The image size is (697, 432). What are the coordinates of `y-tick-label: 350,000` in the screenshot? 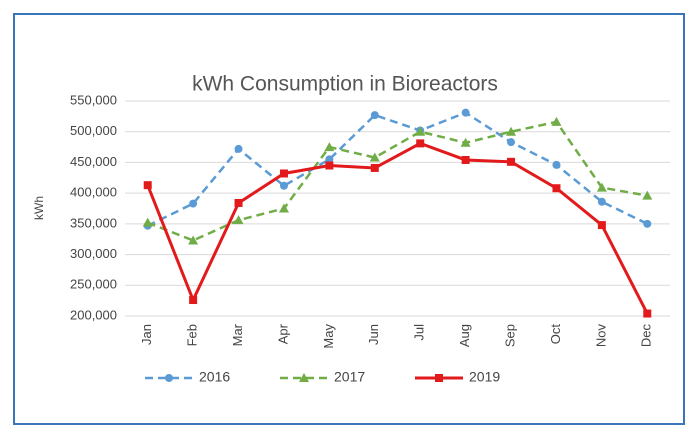 It's located at (93, 222).